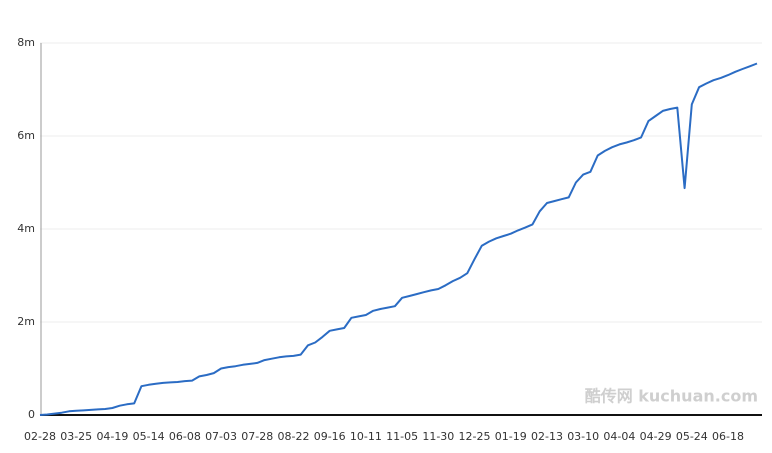  I want to click on x-tick-label: 04-19, so click(112, 436).